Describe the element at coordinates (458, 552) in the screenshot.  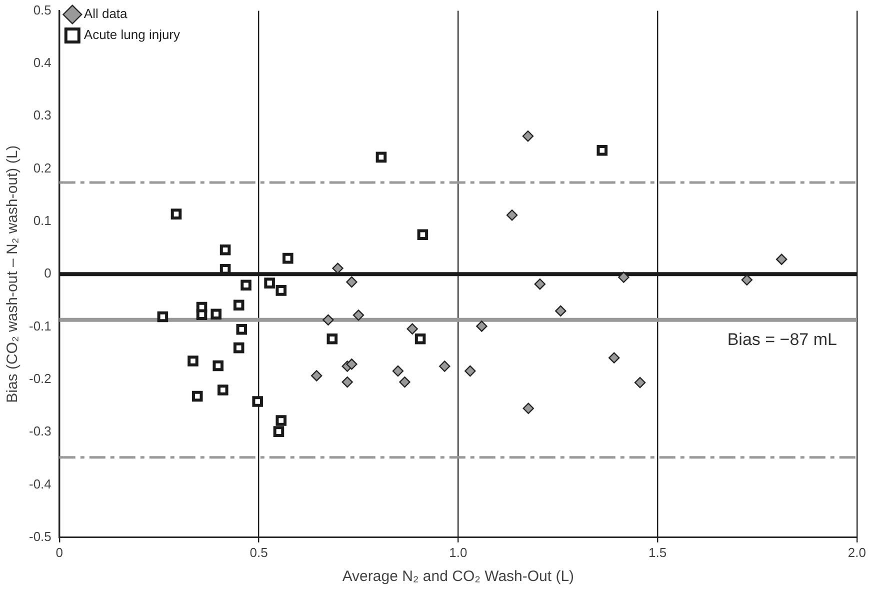
I see `x-tick-label: 1.0` at that location.